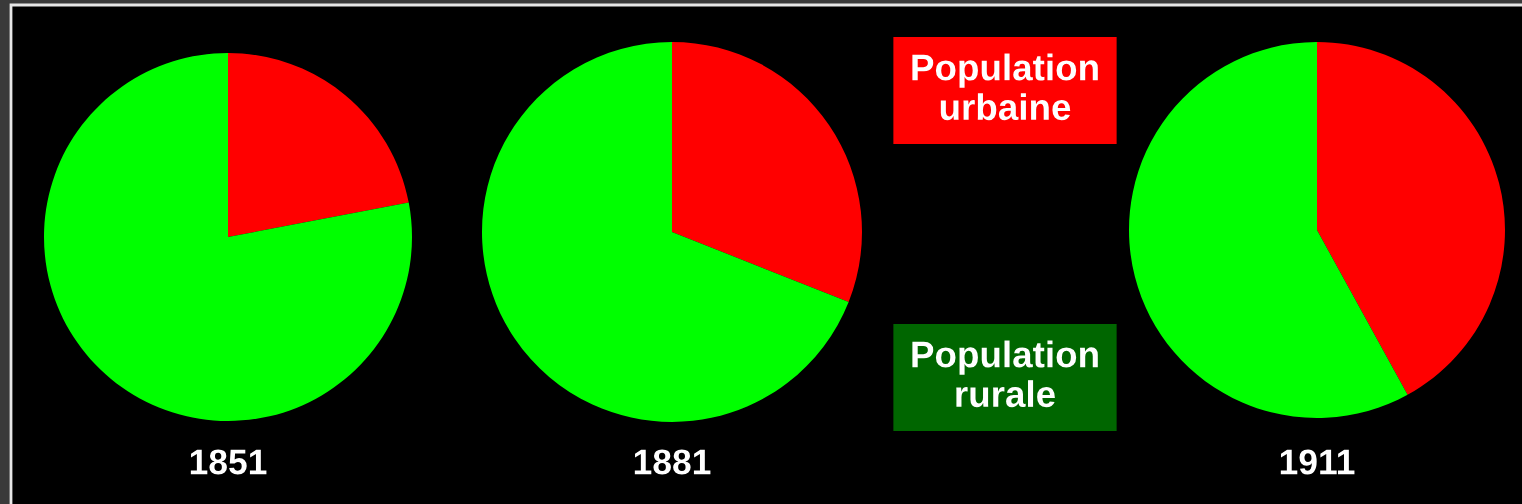  What do you see at coordinates (228, 462) in the screenshot?
I see `text: 1851` at bounding box center [228, 462].